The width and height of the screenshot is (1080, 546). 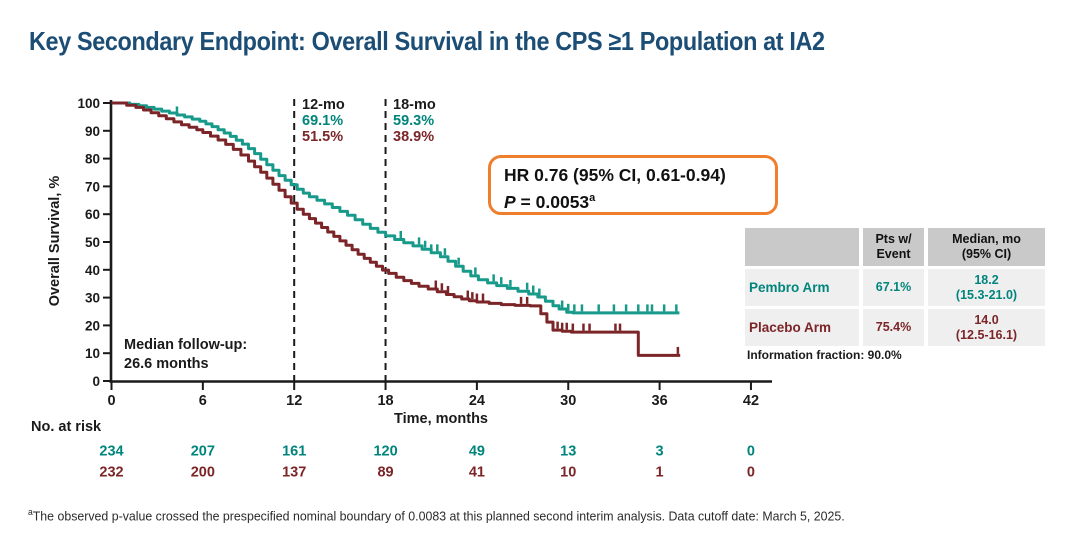 I want to click on x-tick-label: 18, so click(x=385, y=401).